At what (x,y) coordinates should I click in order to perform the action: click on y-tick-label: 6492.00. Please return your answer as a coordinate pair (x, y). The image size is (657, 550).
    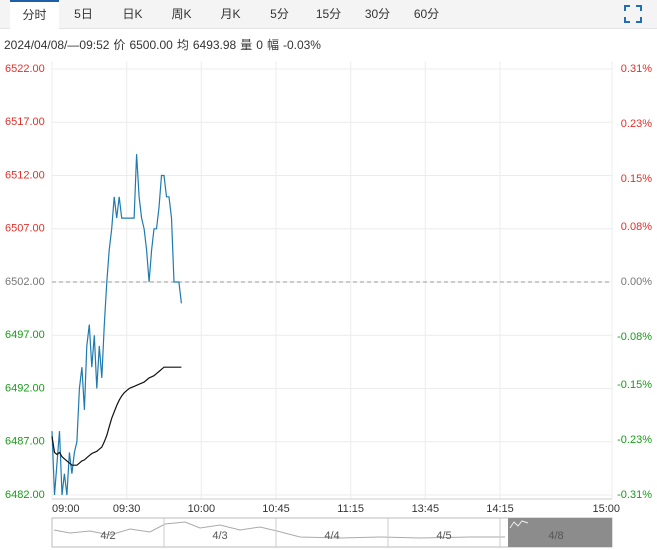
    Looking at the image, I should click on (25, 388).